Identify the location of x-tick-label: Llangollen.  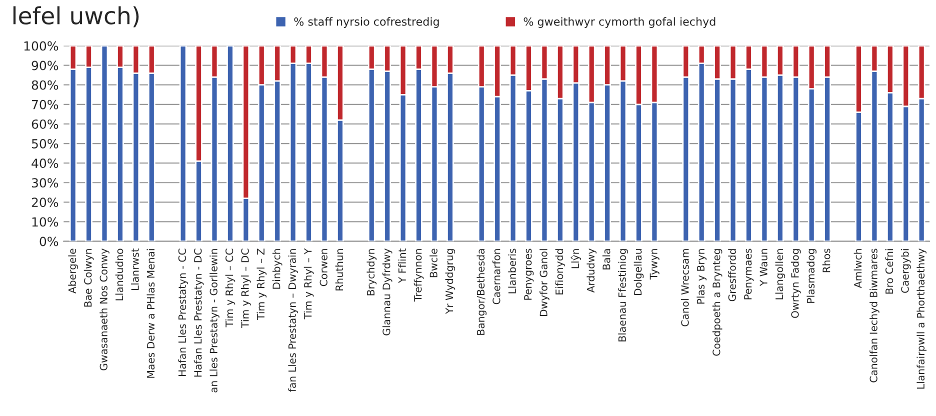
(780, 274).